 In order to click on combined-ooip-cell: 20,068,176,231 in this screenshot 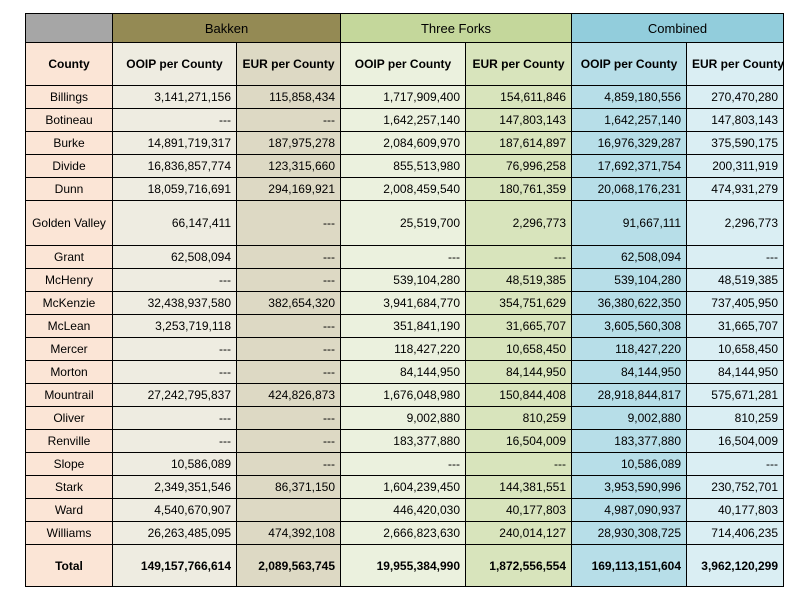, I will do `click(629, 189)`.